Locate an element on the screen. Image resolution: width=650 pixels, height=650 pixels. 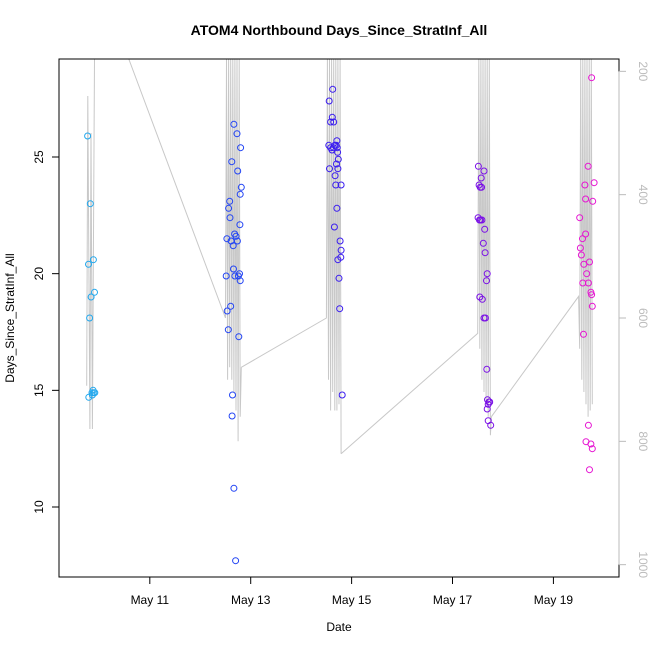
y2-tick-label: 800 is located at coordinates (643, 441).